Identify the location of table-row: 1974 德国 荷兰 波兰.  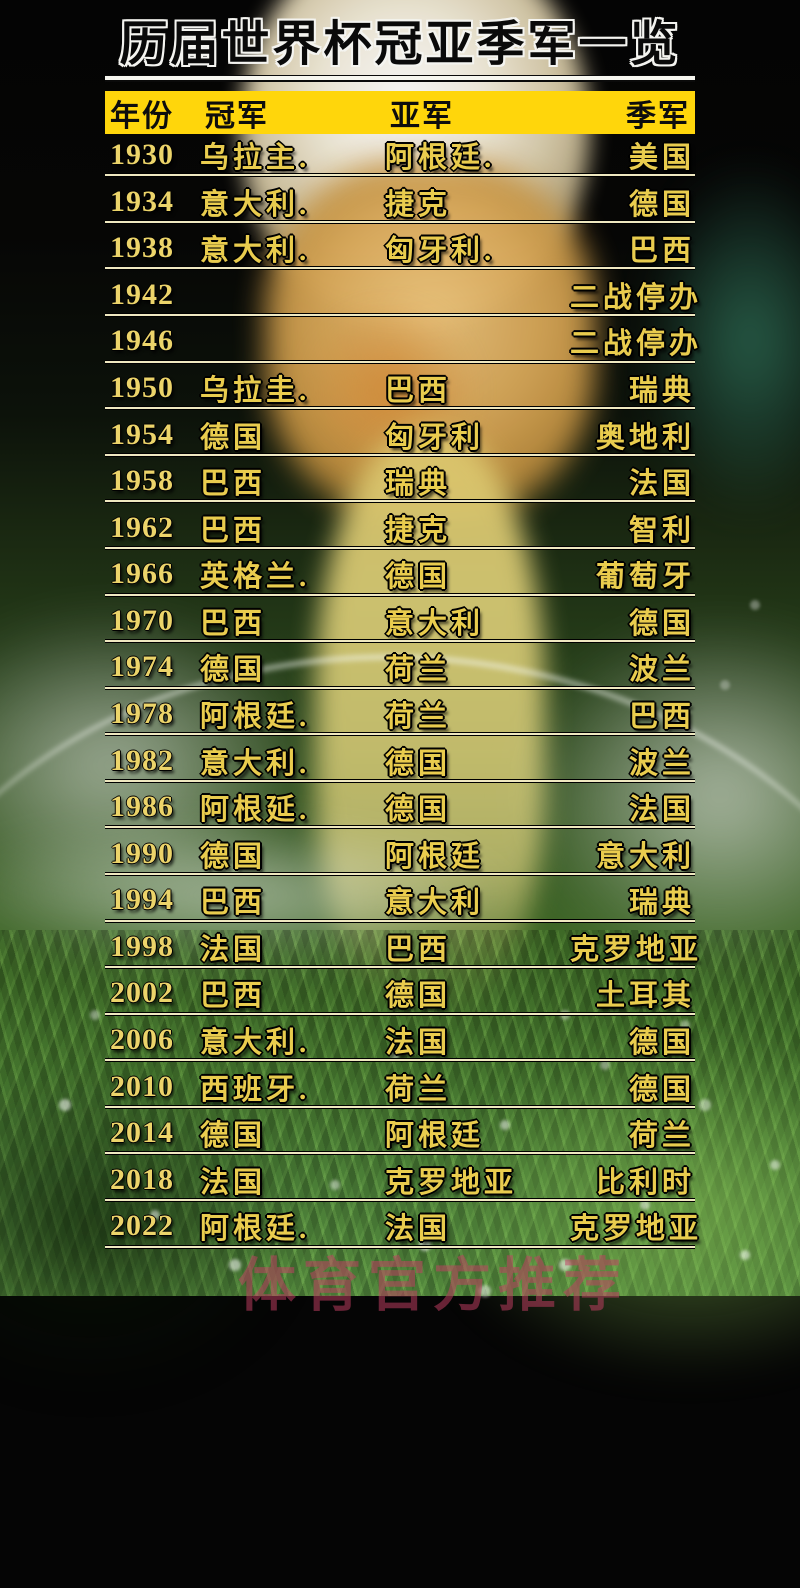
(400, 669).